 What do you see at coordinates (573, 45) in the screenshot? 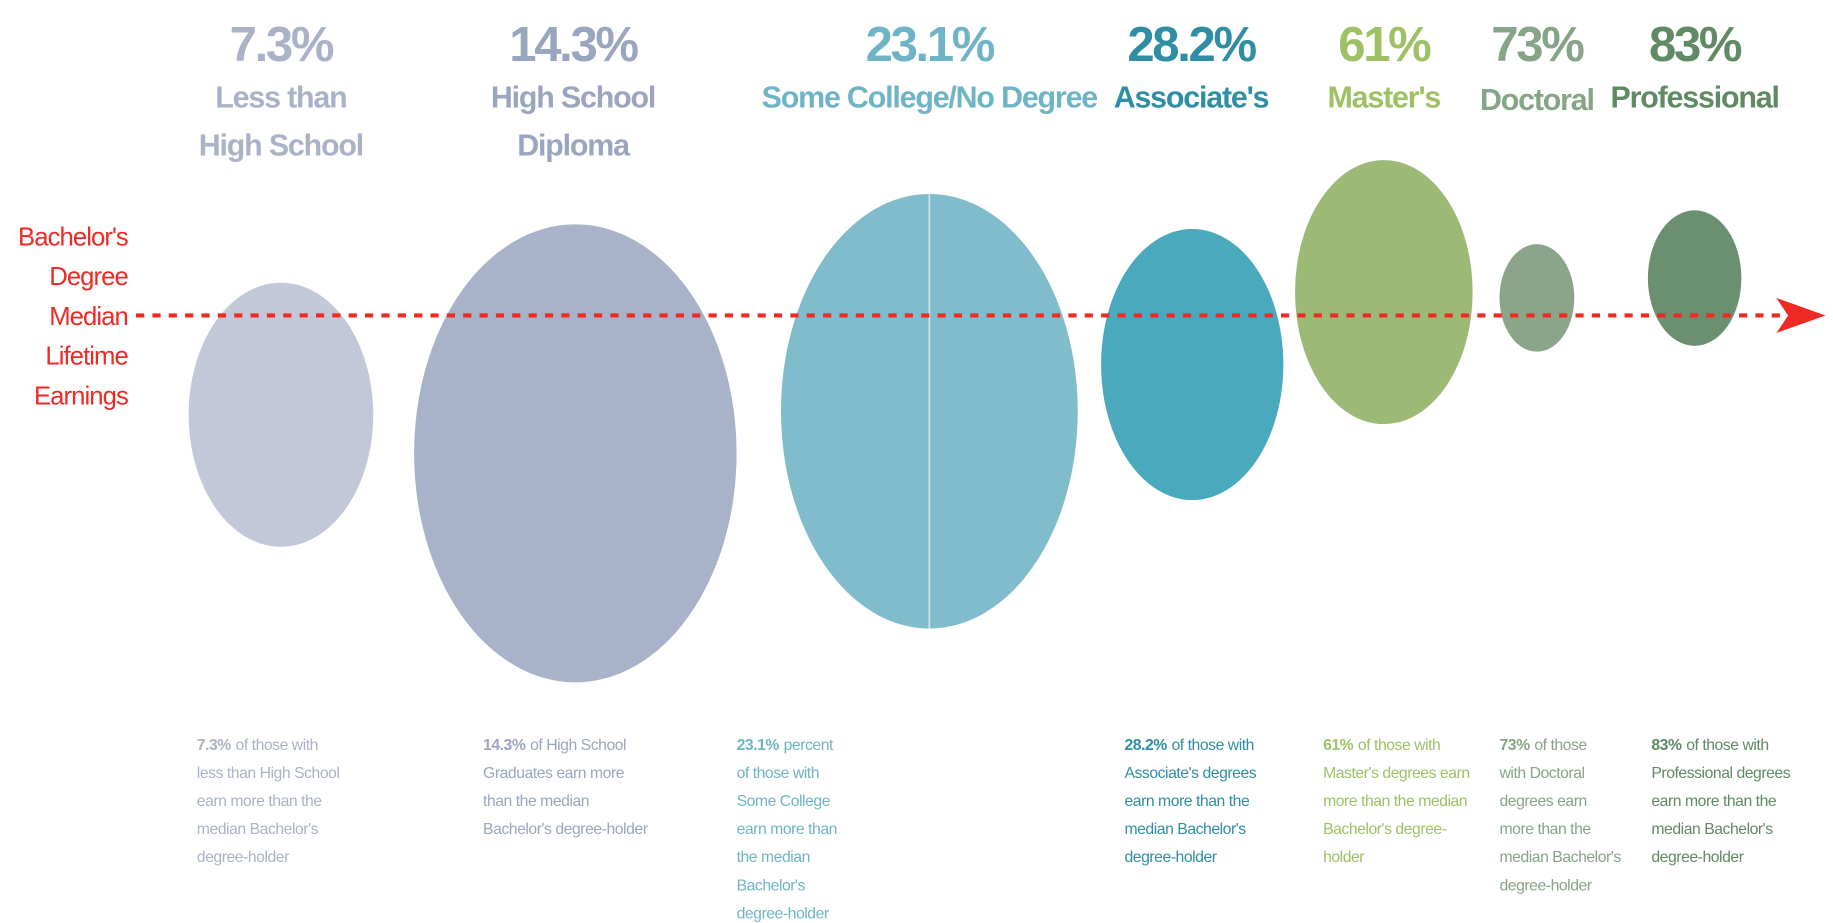
I see `percent: 14.3%` at bounding box center [573, 45].